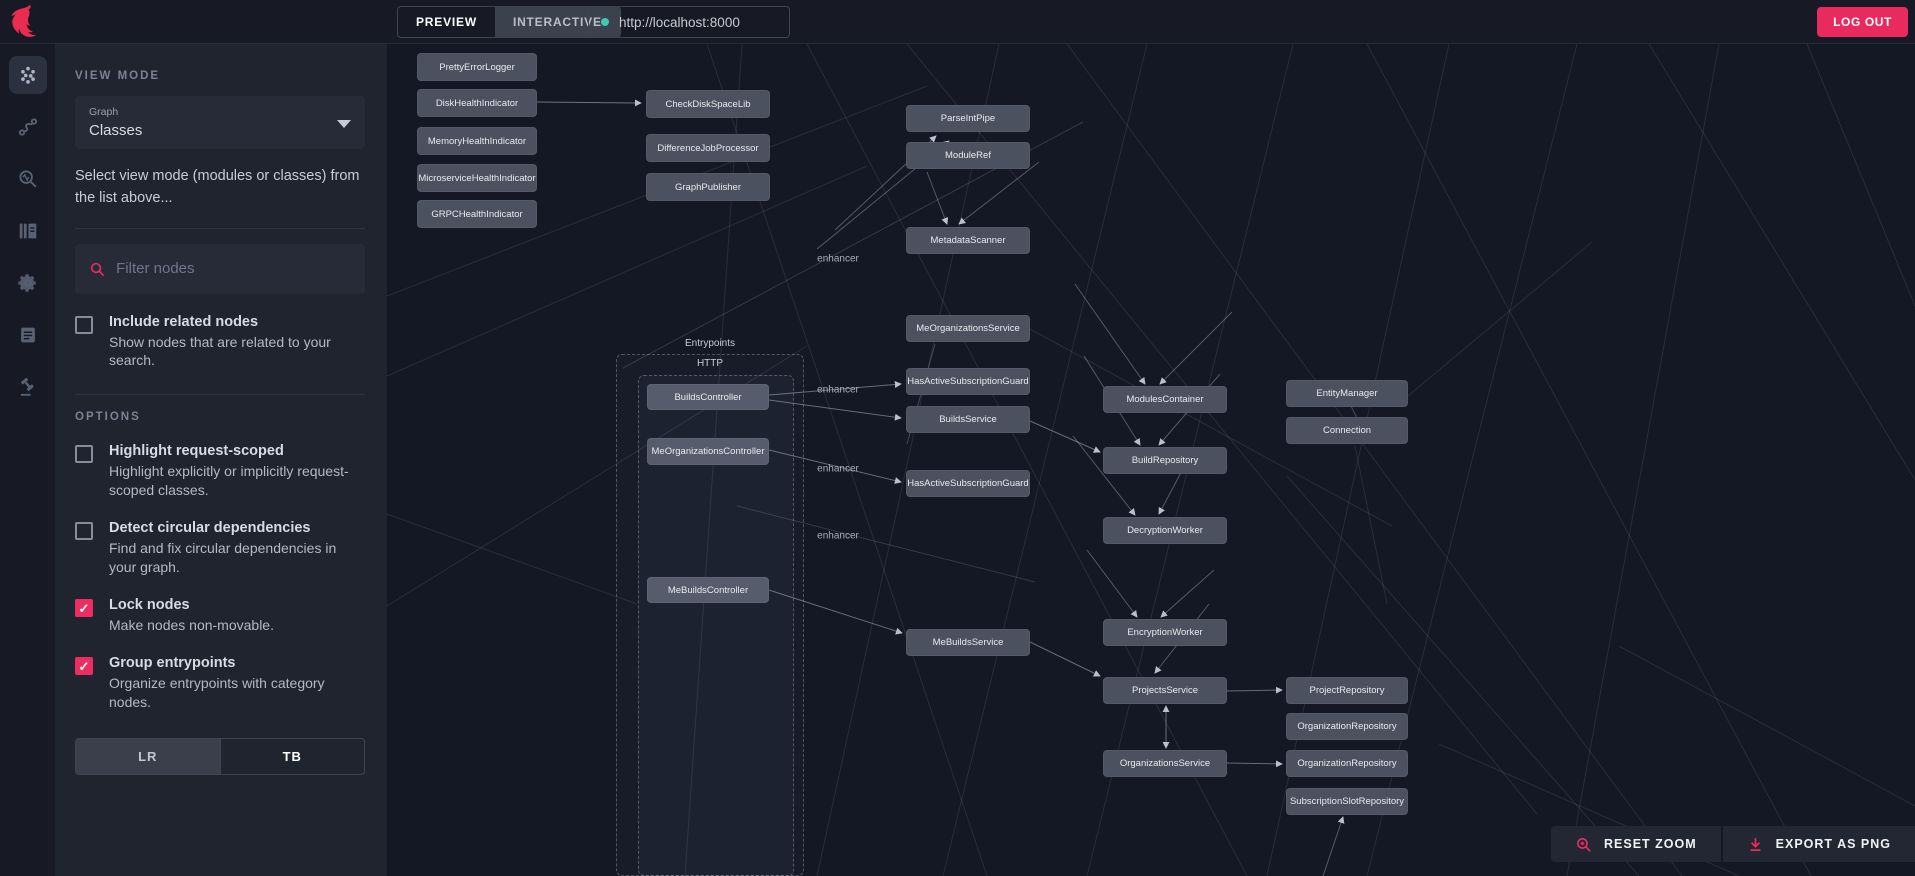  I want to click on group-entrypoints-checkbox: ✓, so click(84, 665).